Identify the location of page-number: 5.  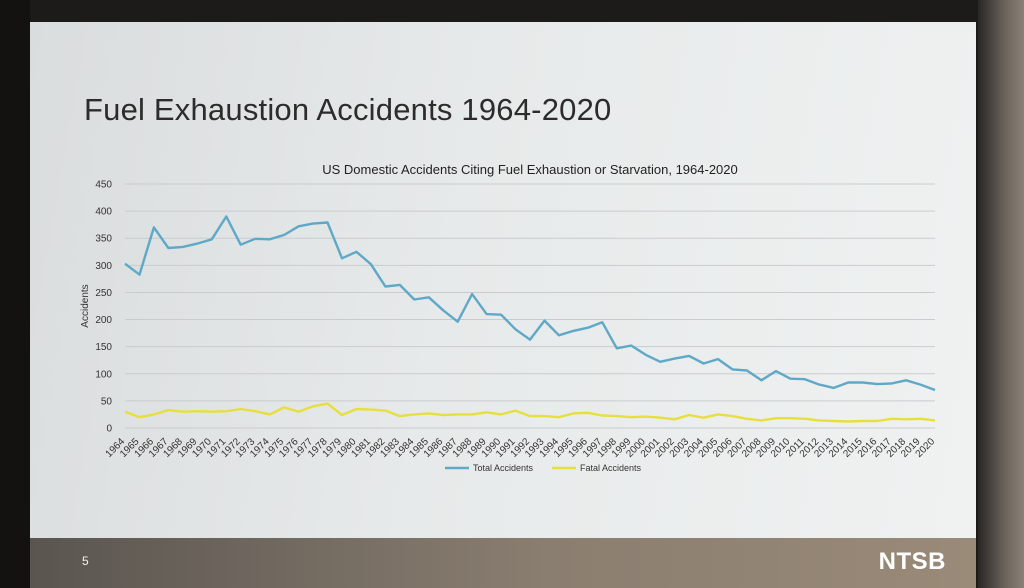
(85, 561).